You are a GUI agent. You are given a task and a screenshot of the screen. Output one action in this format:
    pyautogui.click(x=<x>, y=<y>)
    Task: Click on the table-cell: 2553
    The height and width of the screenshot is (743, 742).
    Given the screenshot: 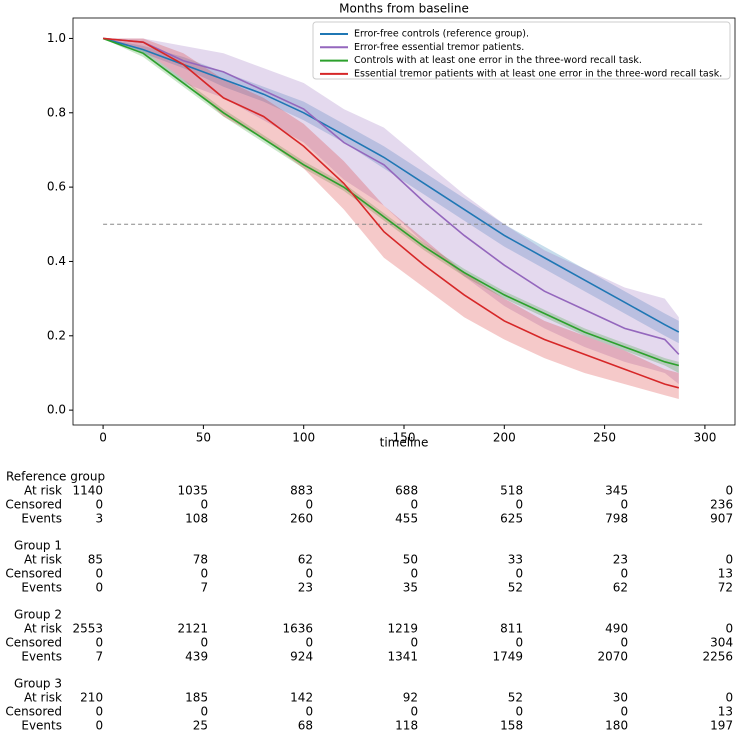 What is the action you would take?
    pyautogui.click(x=88, y=629)
    